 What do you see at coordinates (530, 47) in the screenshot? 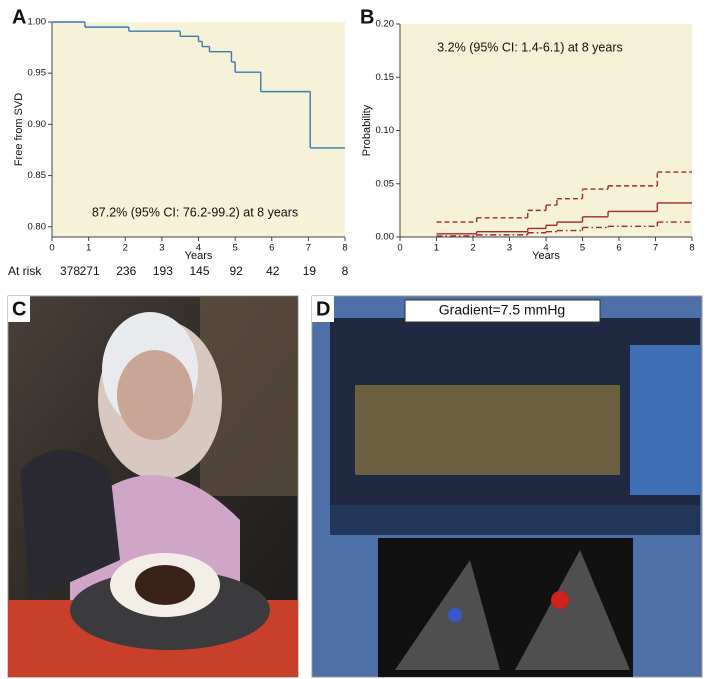
I see `annotation: 3.2% (95% CI: 1.4-6.1) at 8 years` at bounding box center [530, 47].